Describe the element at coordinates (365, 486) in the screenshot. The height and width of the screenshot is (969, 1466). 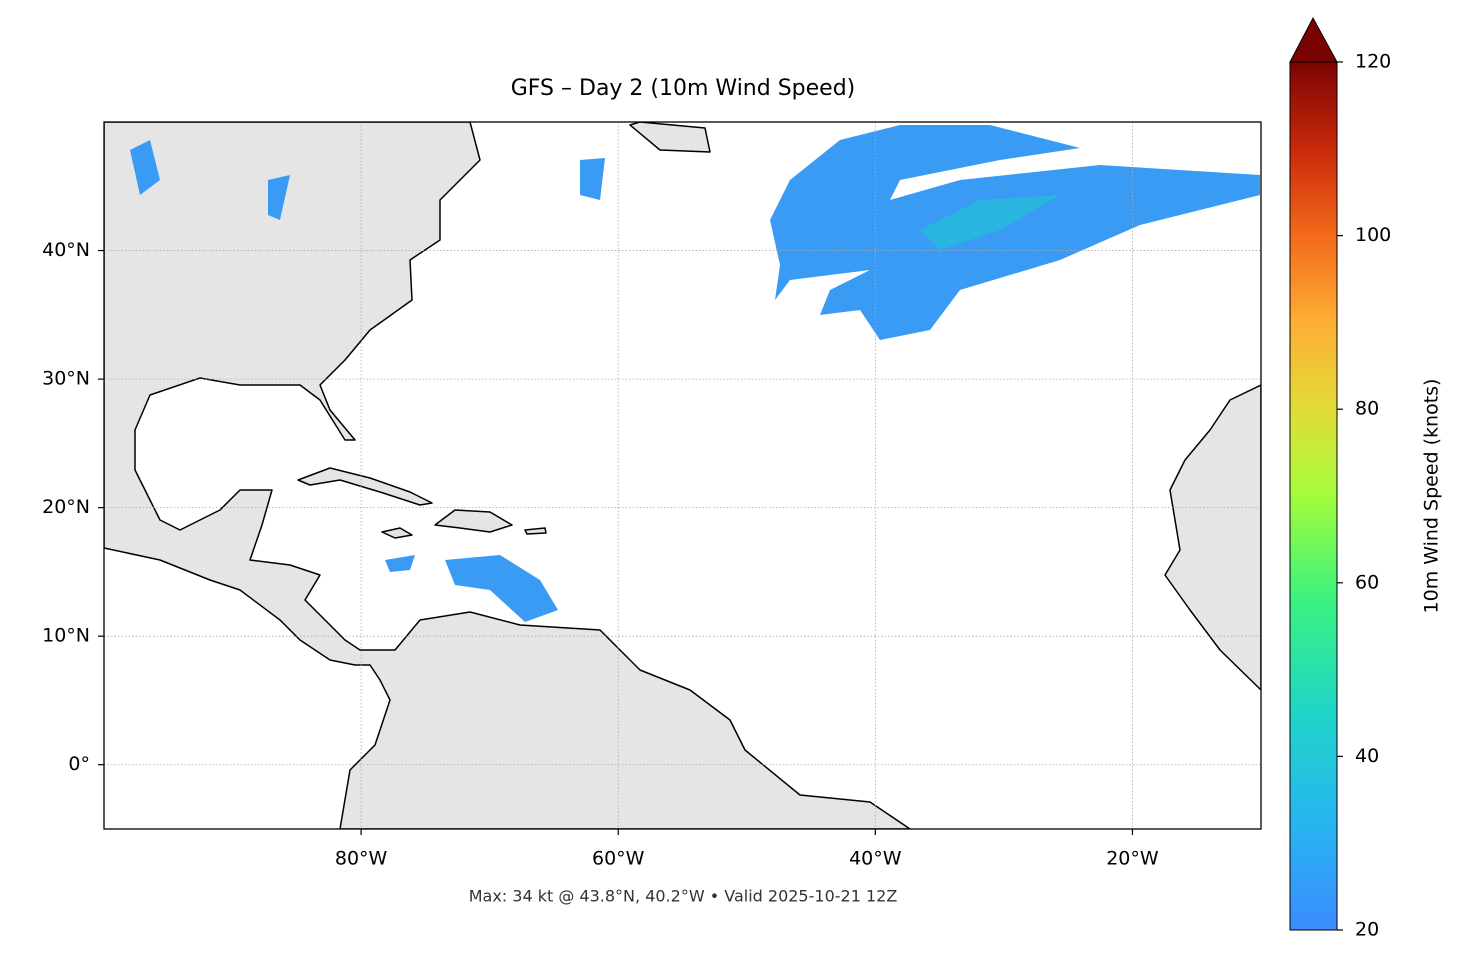
I see `cuba` at that location.